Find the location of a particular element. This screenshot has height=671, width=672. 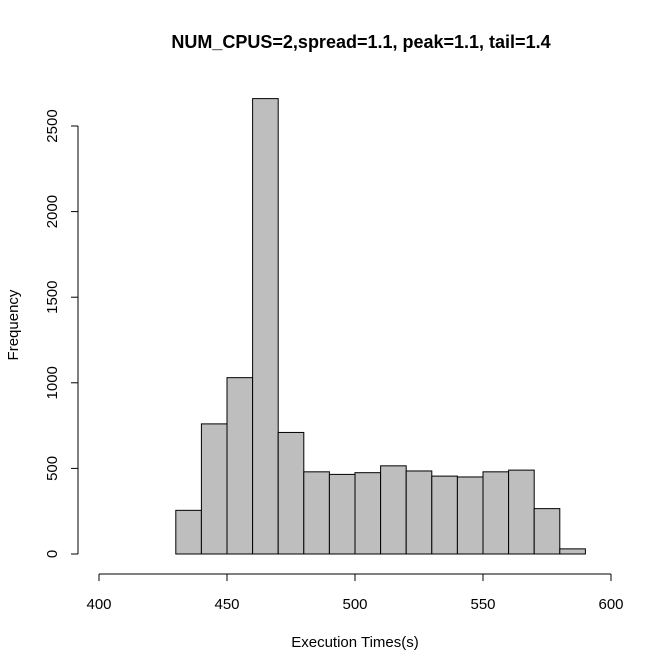

y-tick-label: 1500 is located at coordinates (52, 297).